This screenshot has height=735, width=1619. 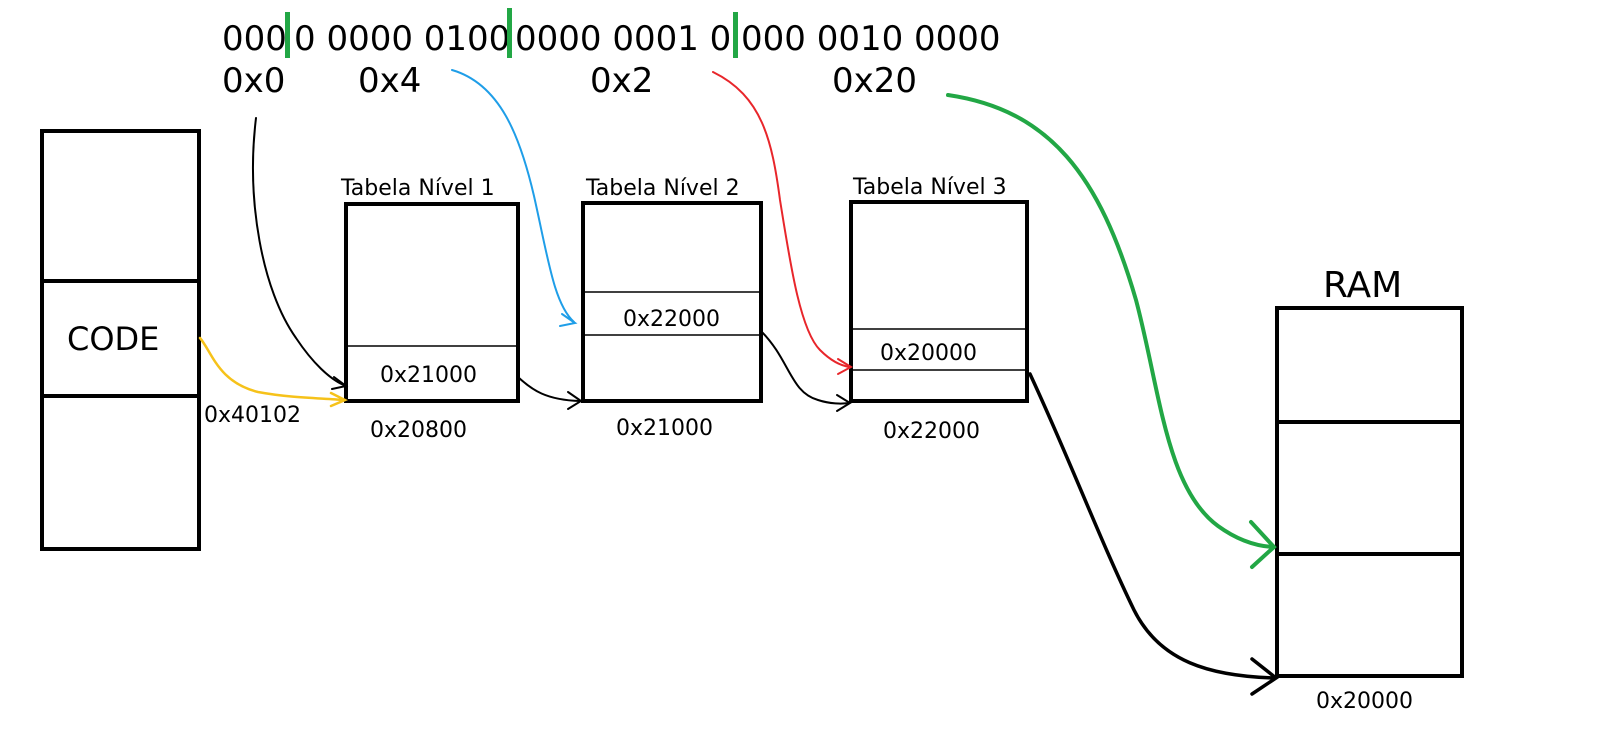 I want to click on table-level-2-title: Tabela Nível 2, so click(x=662, y=188).